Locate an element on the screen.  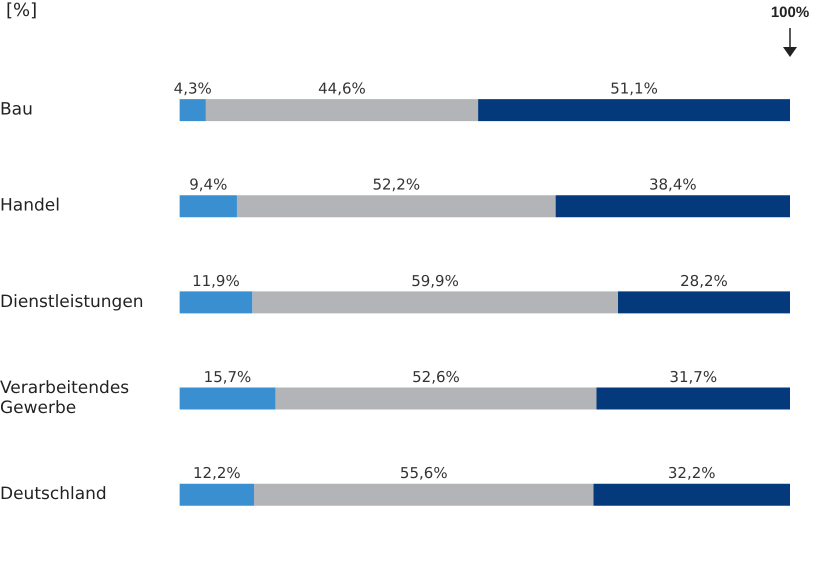
data-label: 12,2% is located at coordinates (216, 473).